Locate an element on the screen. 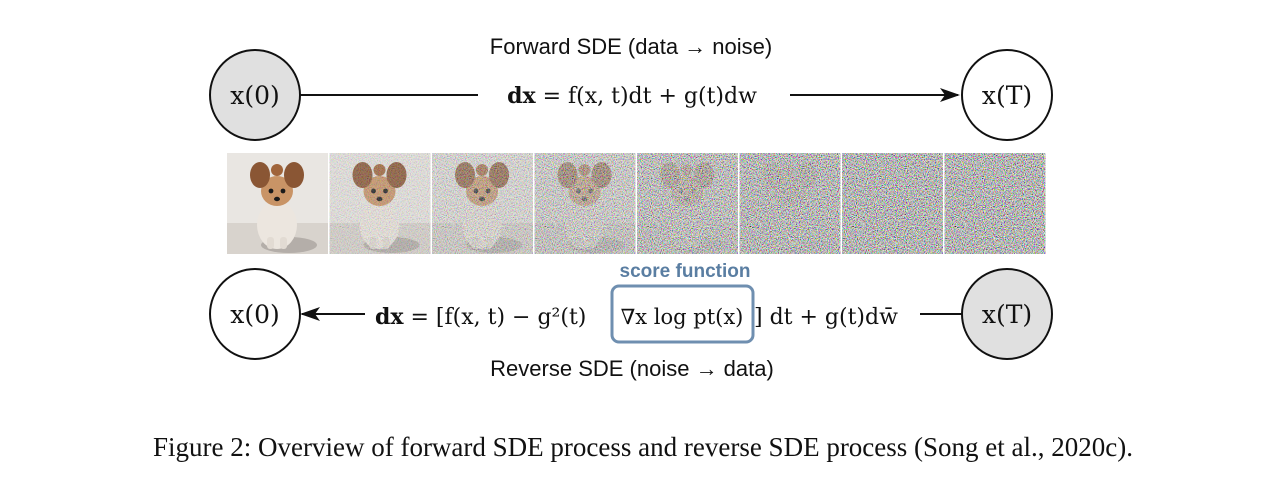 The height and width of the screenshot is (501, 1286). reverse-eq-score-term: ∇x log pt(x) is located at coordinates (682, 317).